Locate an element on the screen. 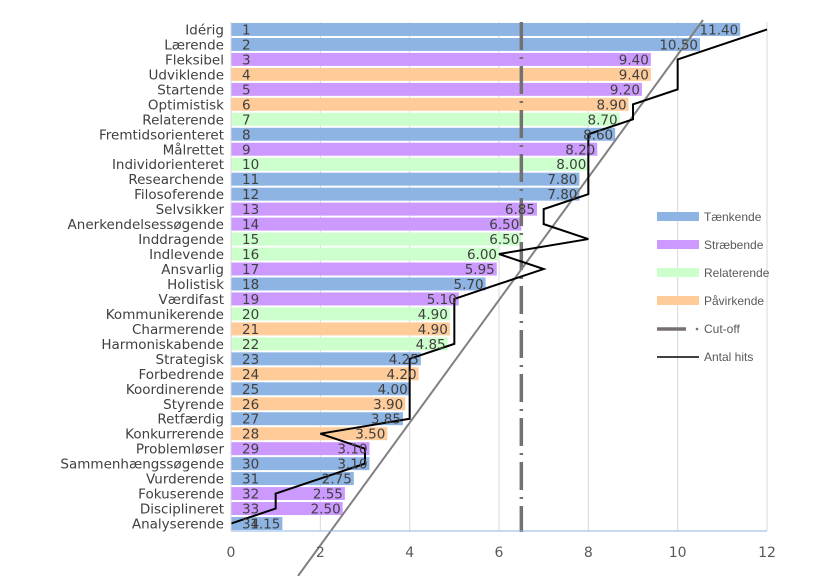 The width and height of the screenshot is (840, 576). rank-label: 8 is located at coordinates (246, 135).